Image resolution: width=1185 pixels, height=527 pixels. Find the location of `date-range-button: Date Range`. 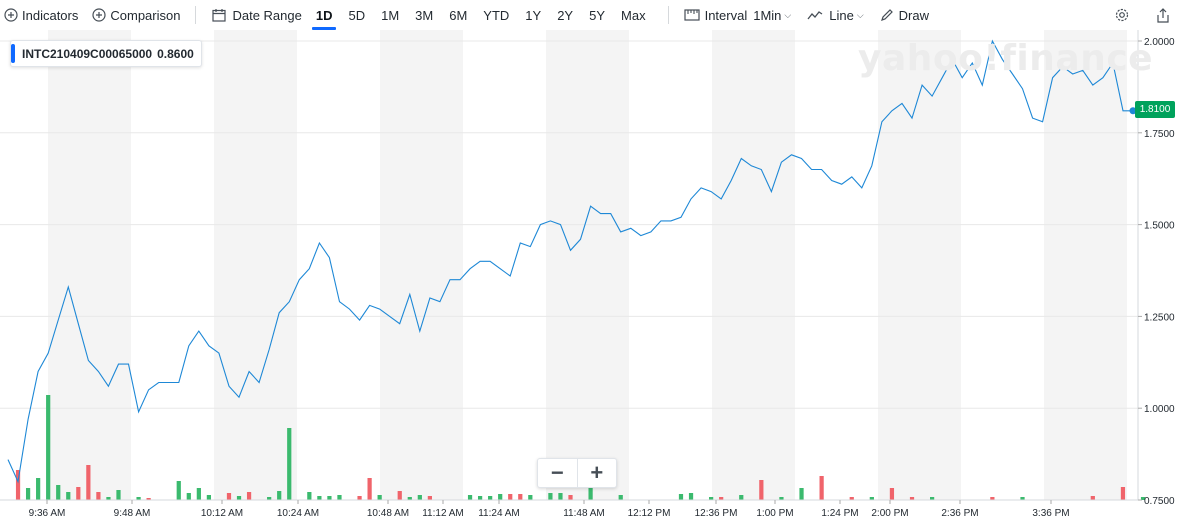

date-range-button: Date Range is located at coordinates (257, 15).